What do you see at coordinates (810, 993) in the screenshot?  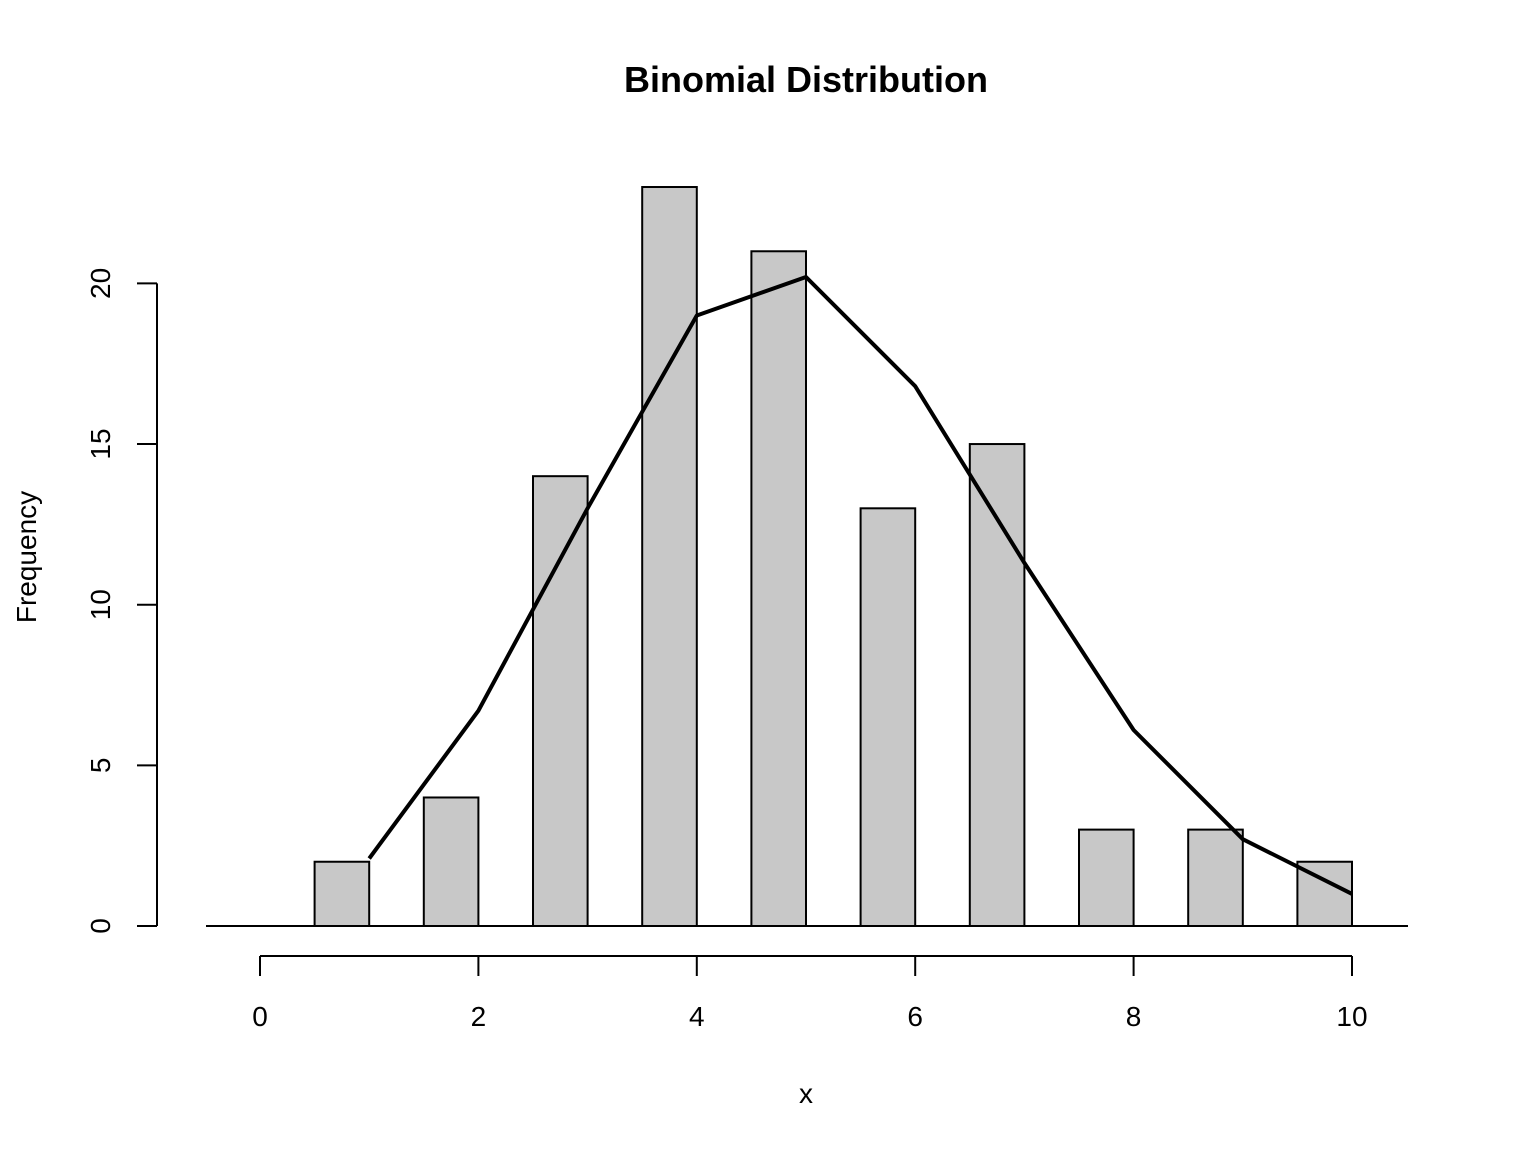 I see `x-axis: 0 2 4 6 8 10` at bounding box center [810, 993].